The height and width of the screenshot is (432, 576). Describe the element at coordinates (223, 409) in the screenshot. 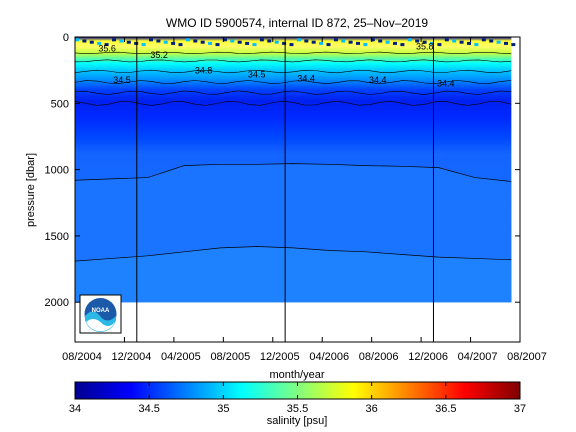

I see `colorbar-tick-label: 35` at that location.